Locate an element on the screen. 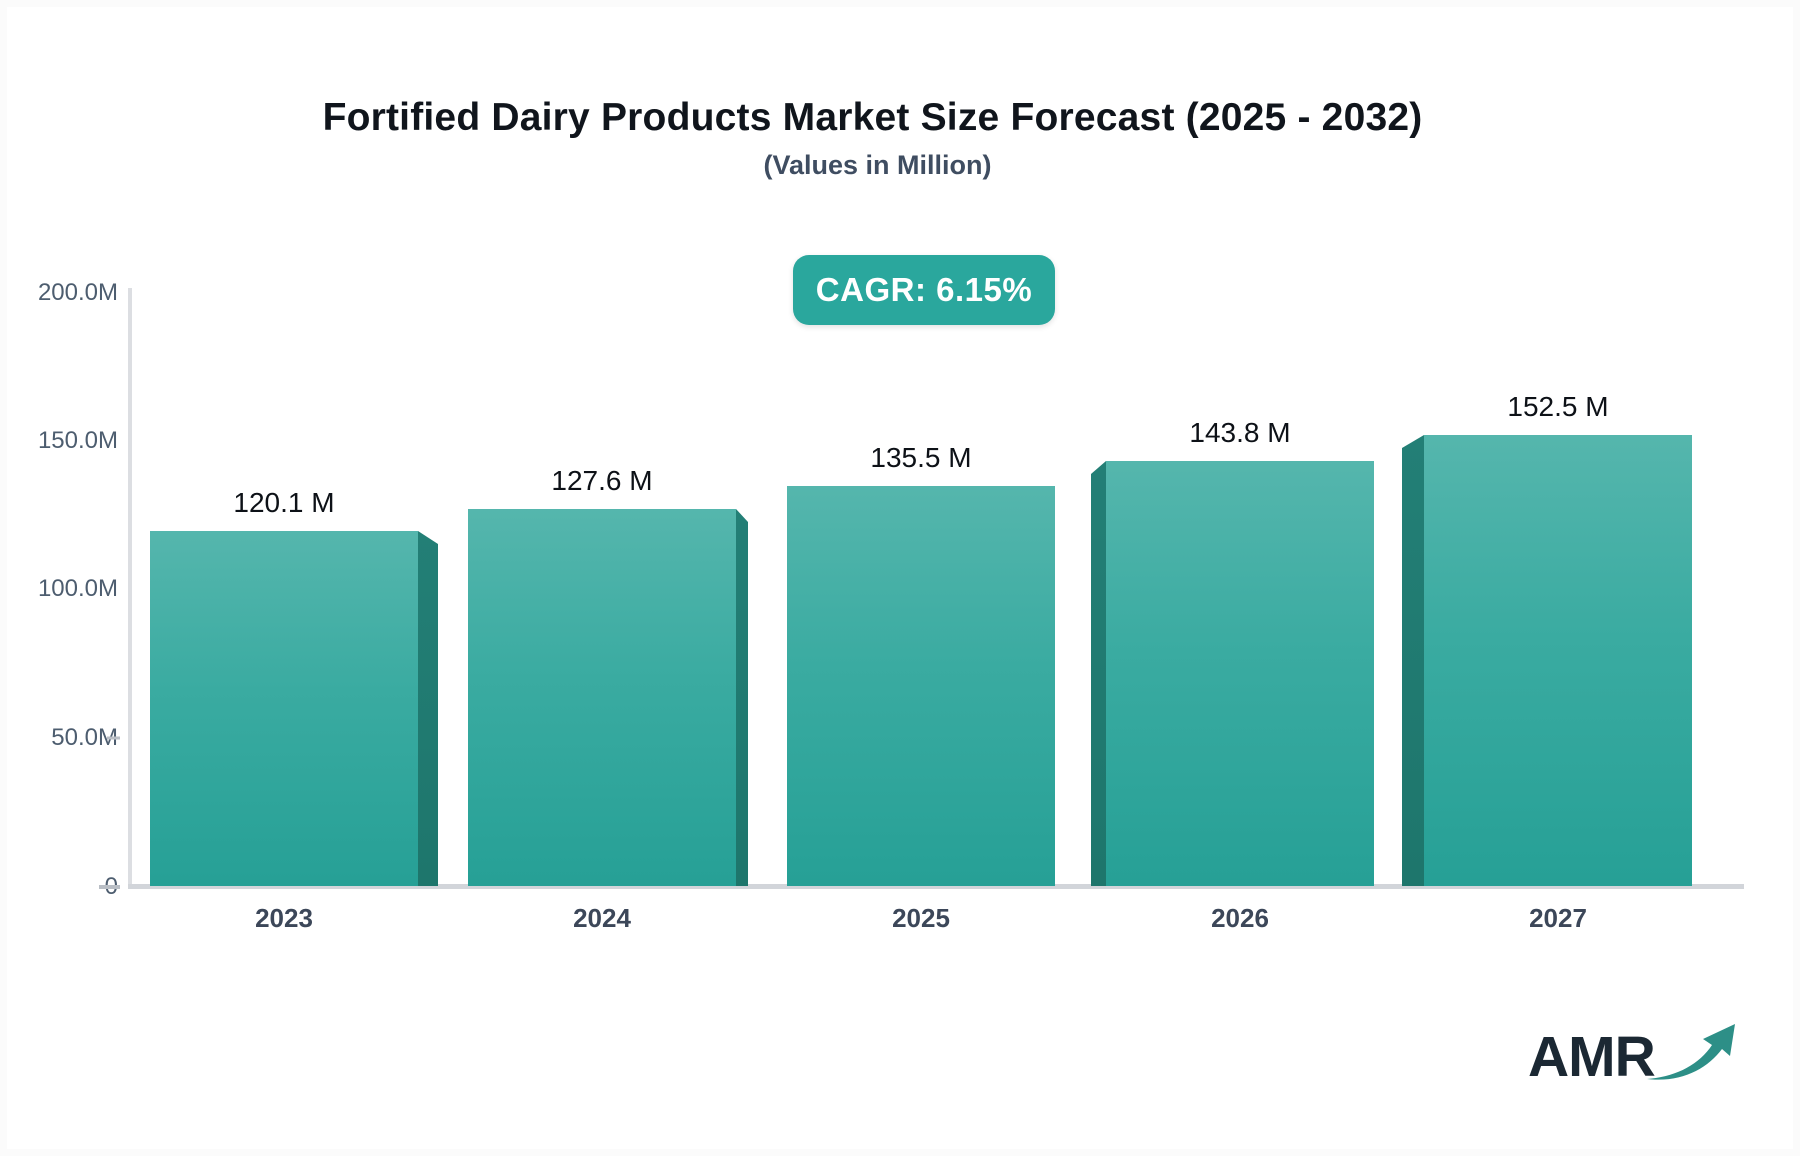 The height and width of the screenshot is (1156, 1800). bar-value-label: 143.8 M is located at coordinates (1240, 432).